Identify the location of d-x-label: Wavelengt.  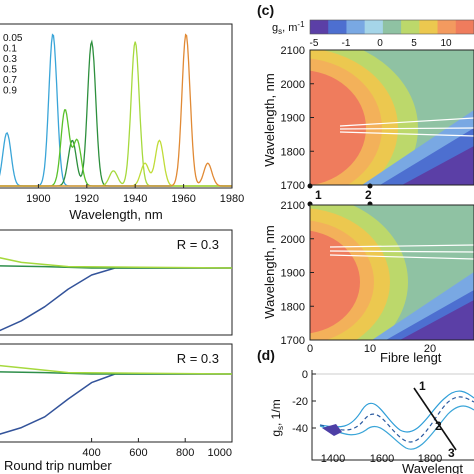
(432, 467).